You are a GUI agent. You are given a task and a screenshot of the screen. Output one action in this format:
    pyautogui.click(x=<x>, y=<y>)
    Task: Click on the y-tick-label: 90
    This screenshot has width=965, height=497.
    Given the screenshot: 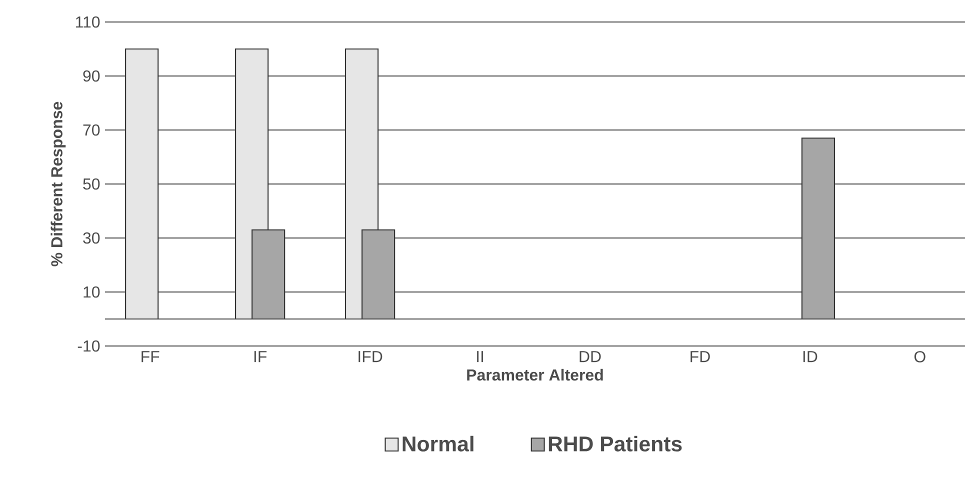 What is the action you would take?
    pyautogui.click(x=91, y=76)
    